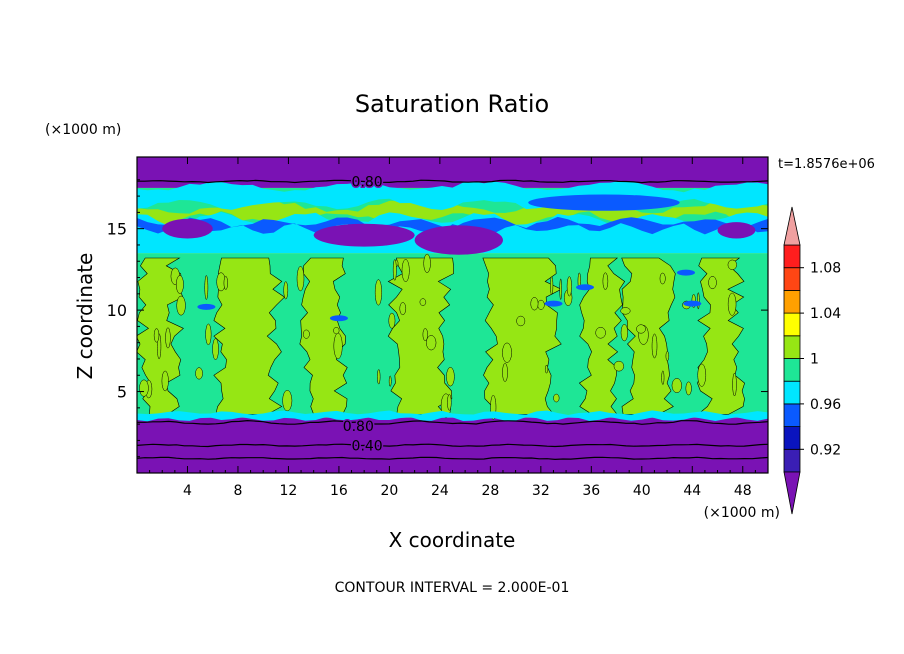  What do you see at coordinates (452, 458) in the screenshot?
I see `contour-line-low` at bounding box center [452, 458].